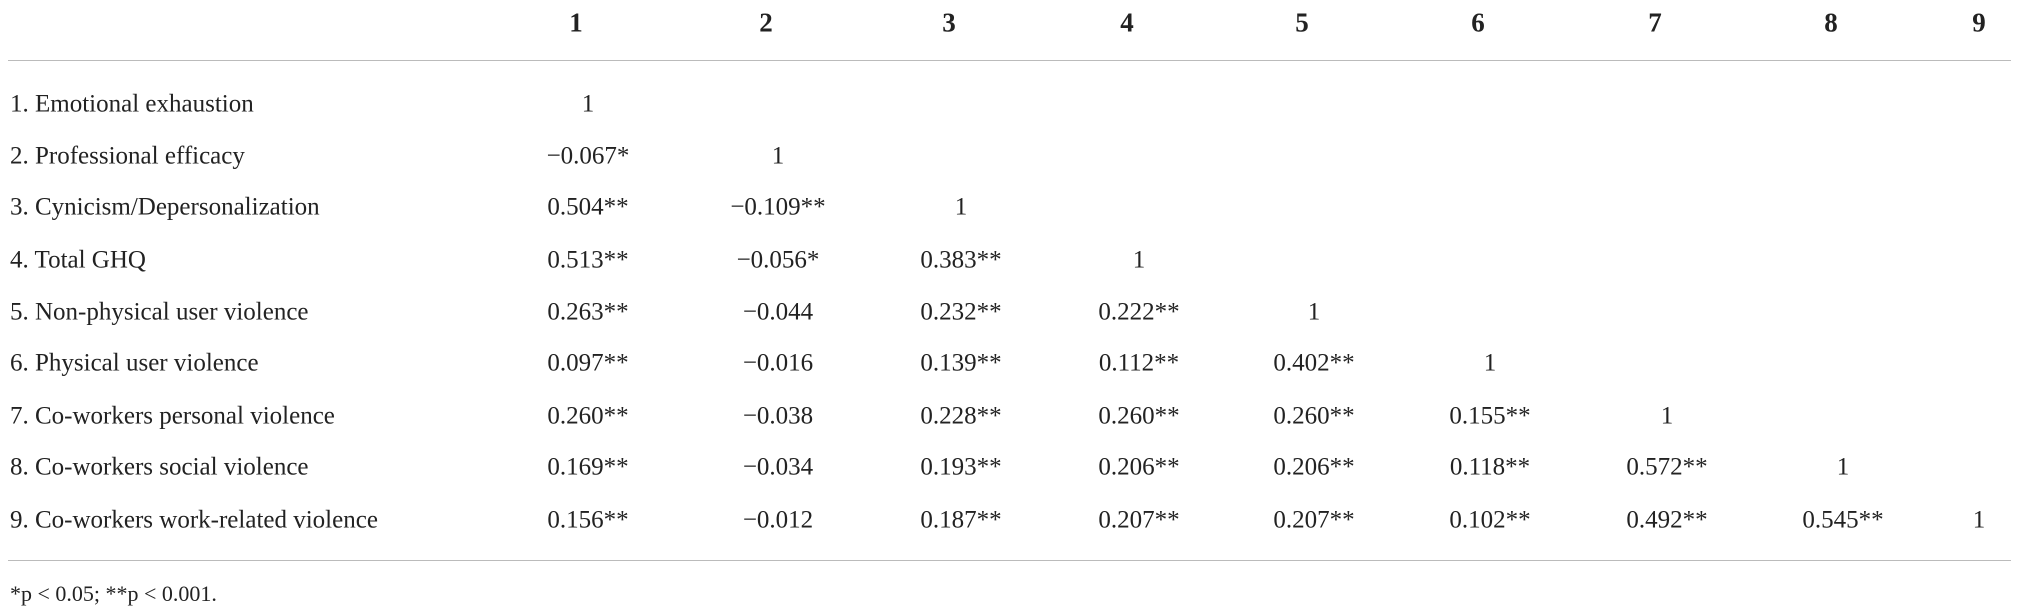 This screenshot has height=613, width=2019. What do you see at coordinates (1667, 467) in the screenshot?
I see `cell: 0.572**` at bounding box center [1667, 467].